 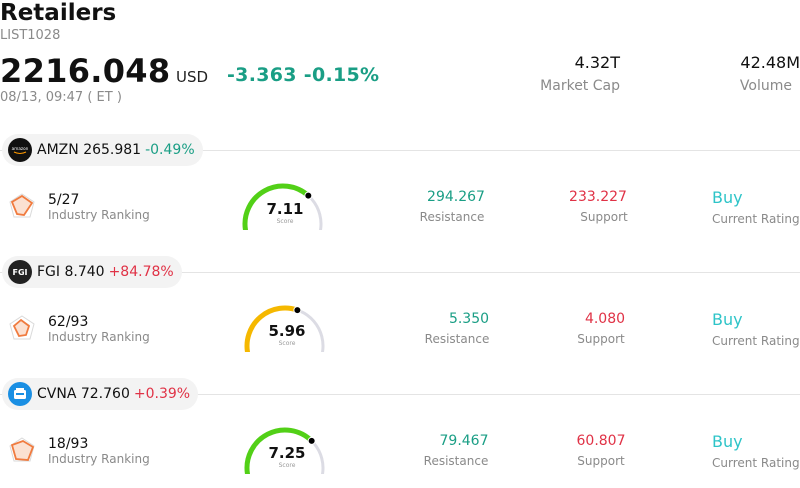 What do you see at coordinates (598, 197) in the screenshot?
I see `support-value: 233.227` at bounding box center [598, 197].